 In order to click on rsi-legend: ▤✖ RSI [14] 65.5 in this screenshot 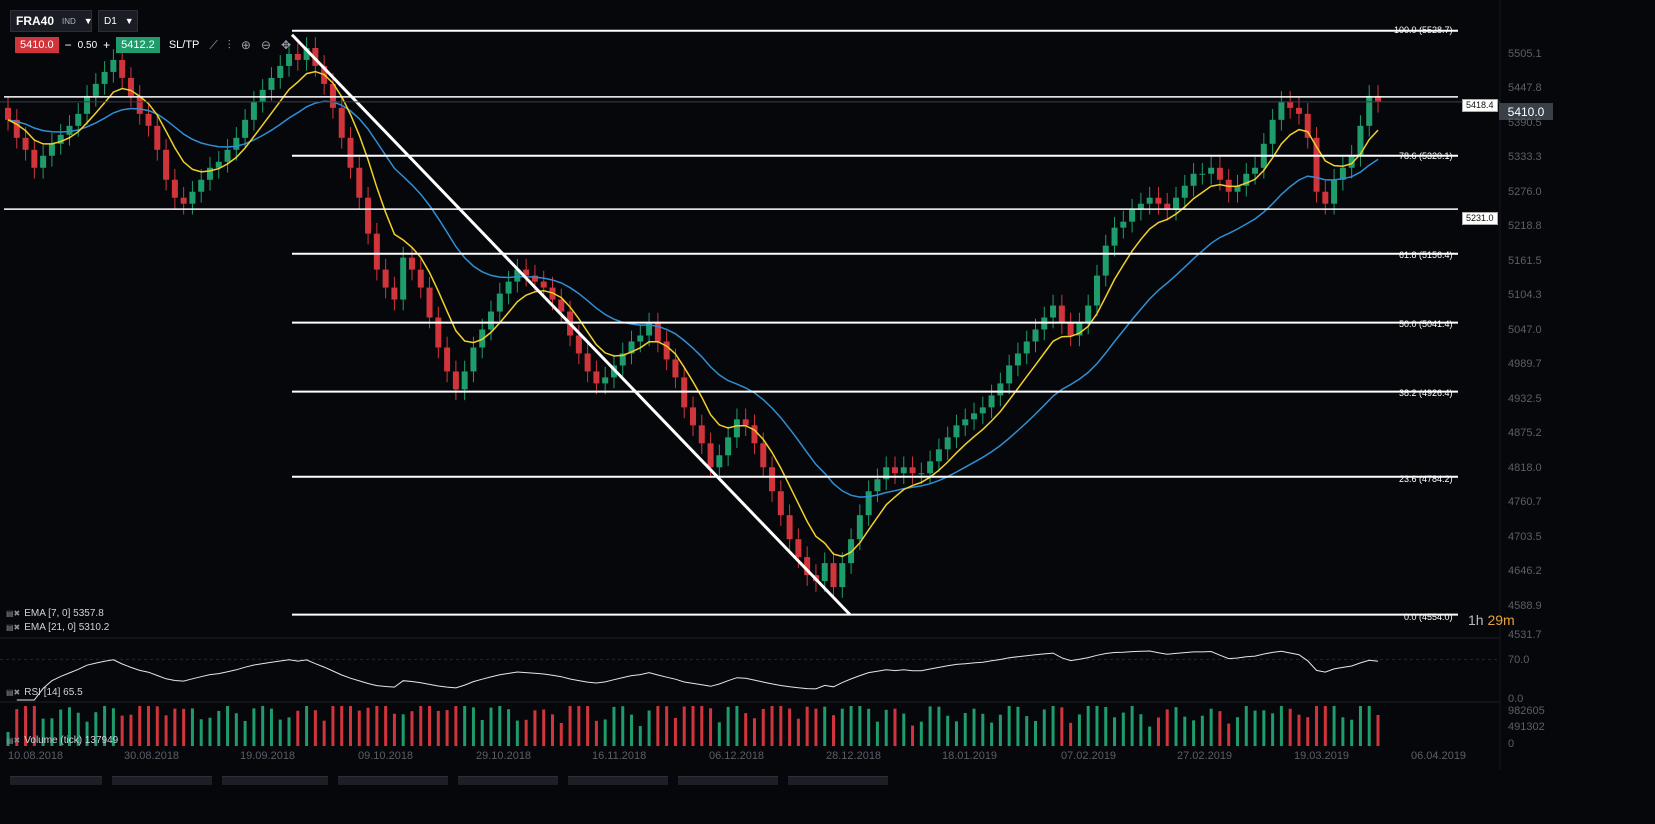, I will do `click(44, 692)`.